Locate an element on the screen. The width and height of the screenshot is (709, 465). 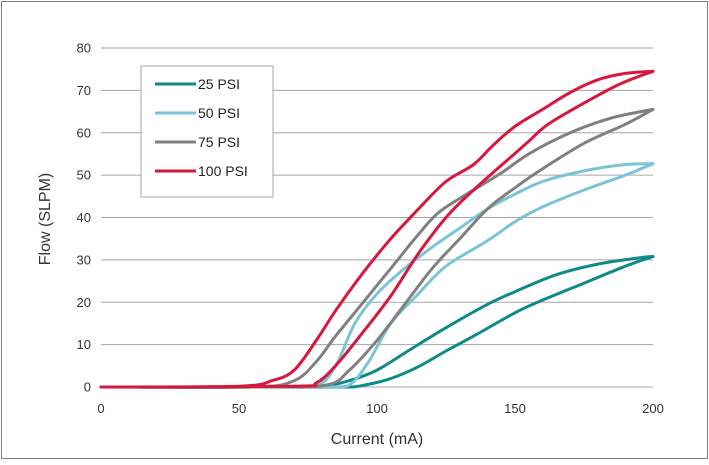
y-tick-label: 40 is located at coordinates (84, 217).